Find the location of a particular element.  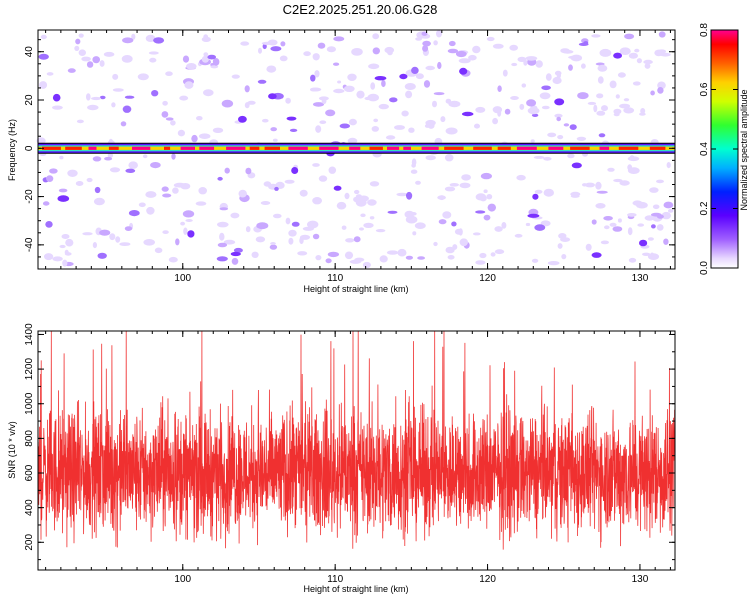

snr-ylabel: SNR (10 * v/v) is located at coordinates (12, 450).